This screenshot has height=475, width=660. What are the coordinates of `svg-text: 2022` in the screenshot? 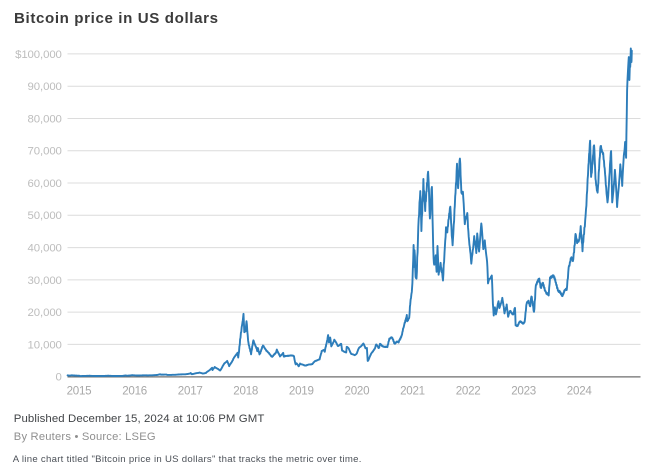 It's located at (468, 390).